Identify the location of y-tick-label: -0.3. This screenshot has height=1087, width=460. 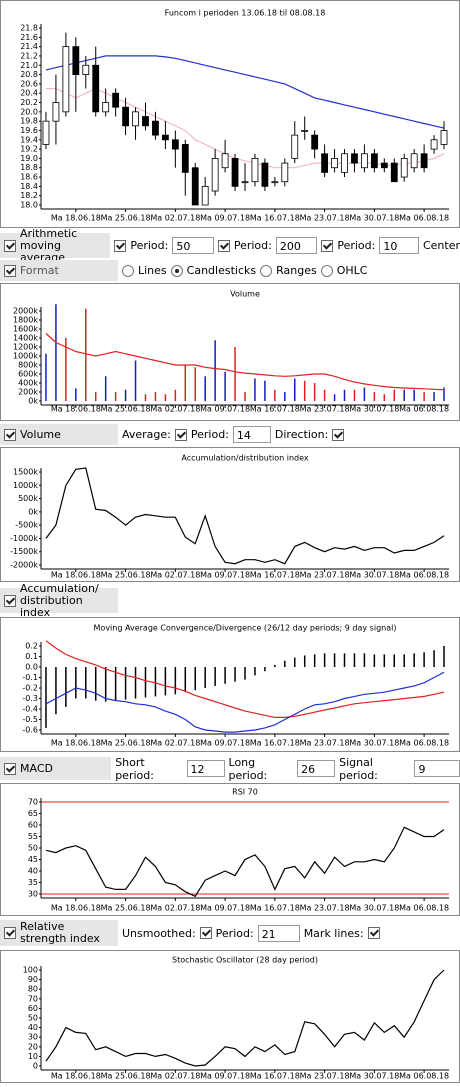
(30, 698).